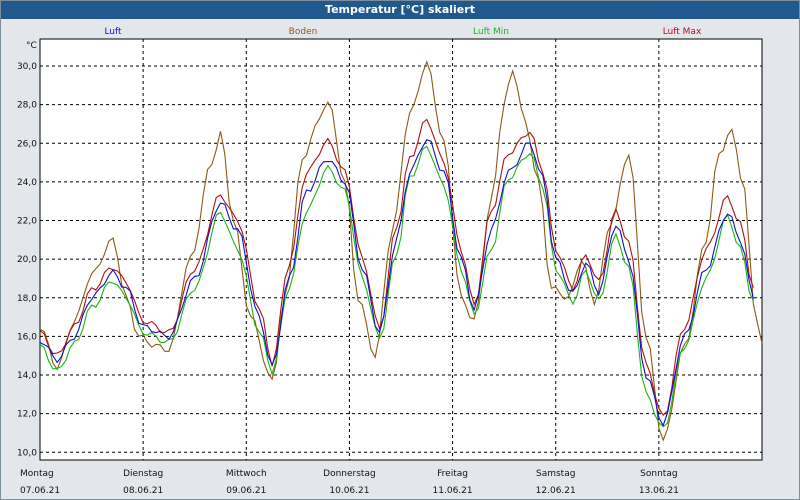 The height and width of the screenshot is (500, 800). I want to click on legend-item-boden: Boden, so click(303, 32).